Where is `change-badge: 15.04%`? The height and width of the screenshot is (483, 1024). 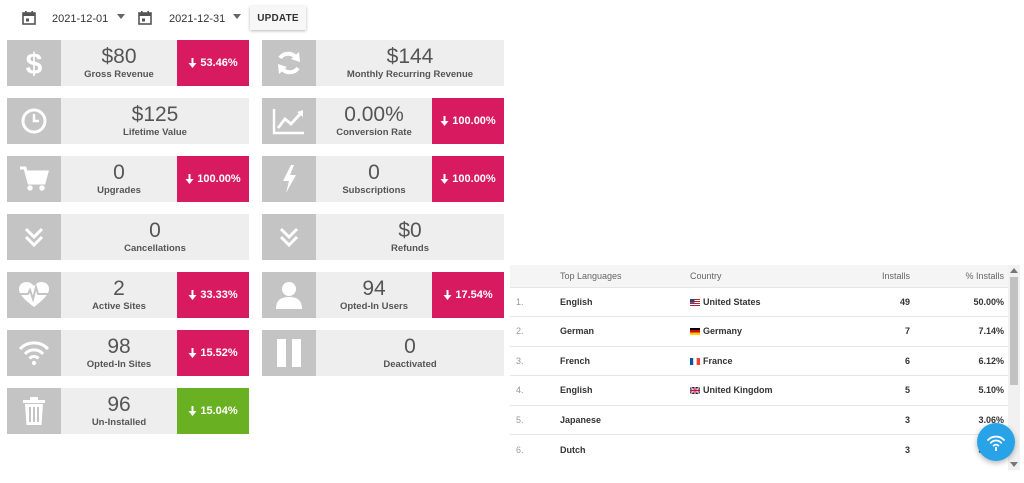
change-badge: 15.04% is located at coordinates (213, 411).